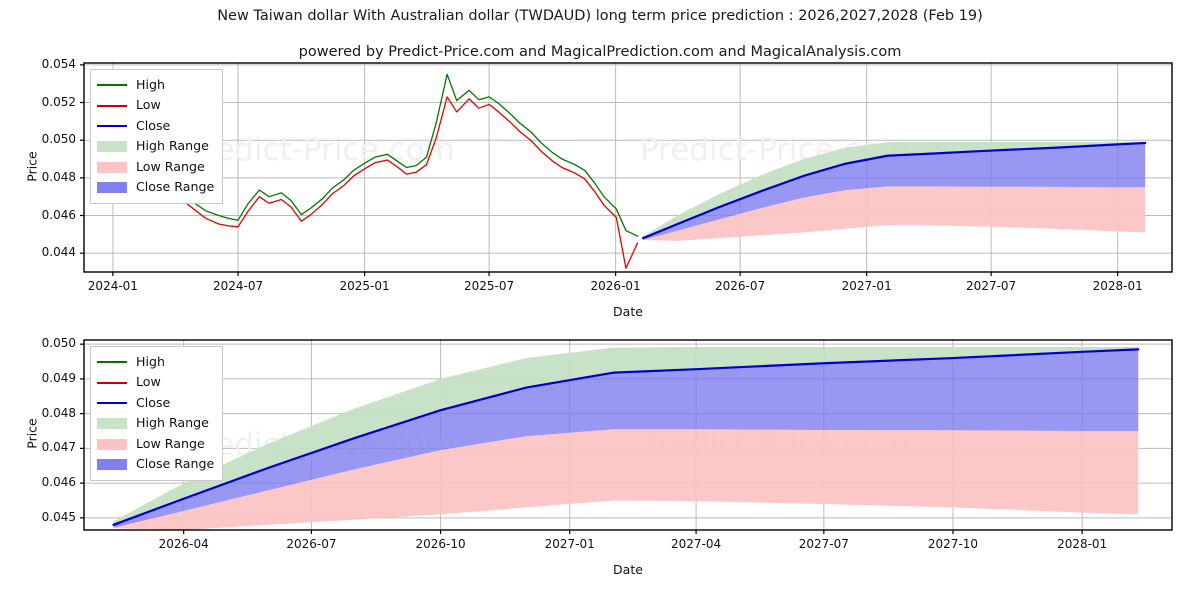 The width and height of the screenshot is (1200, 600). Describe the element at coordinates (58, 252) in the screenshot. I see `y-axis-tick-label: 0.044` at that location.